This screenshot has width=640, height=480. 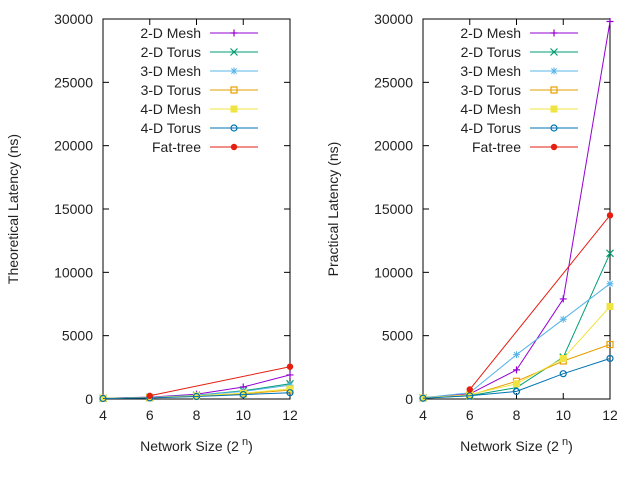 I want to click on y-axis-label: Practical Latency (ns), so click(x=333, y=209).